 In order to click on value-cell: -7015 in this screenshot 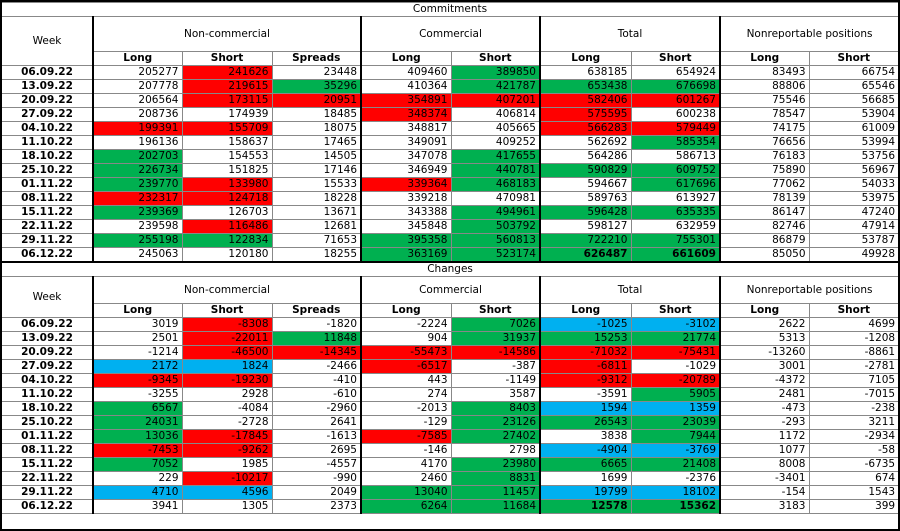, I will do `click(853, 394)`.